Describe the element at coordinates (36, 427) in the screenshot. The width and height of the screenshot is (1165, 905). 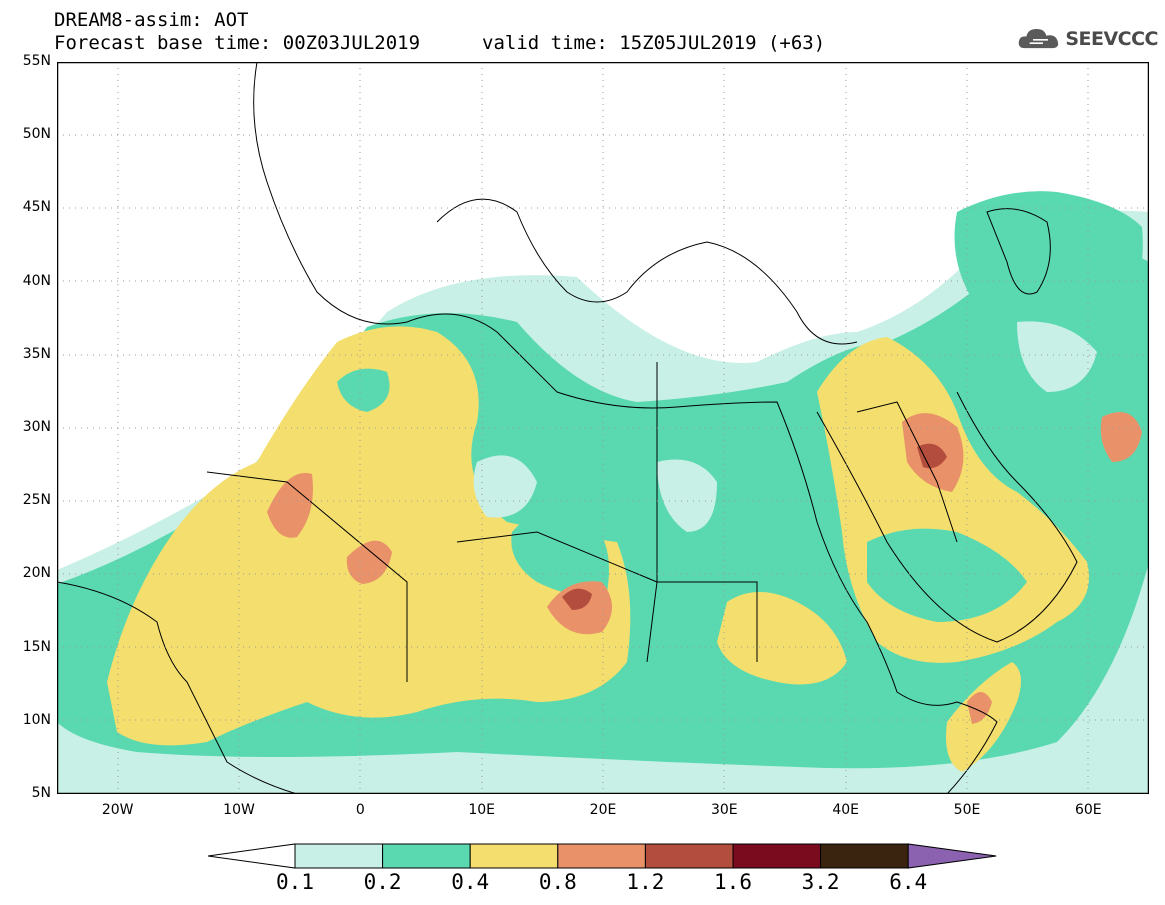
I see `lat-label: 30N` at that location.